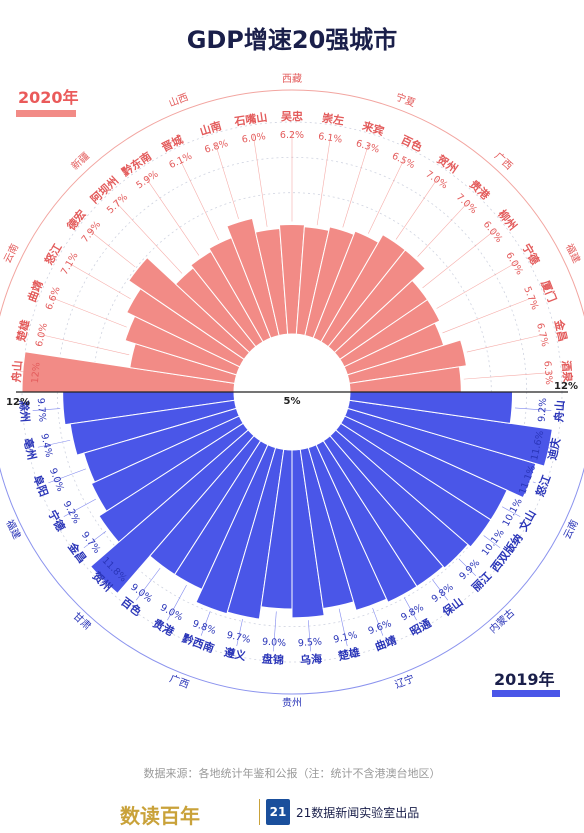 This screenshot has height=833, width=584. Describe the element at coordinates (421, 628) in the screenshot. I see `y2019-city-label: 昭通` at that location.